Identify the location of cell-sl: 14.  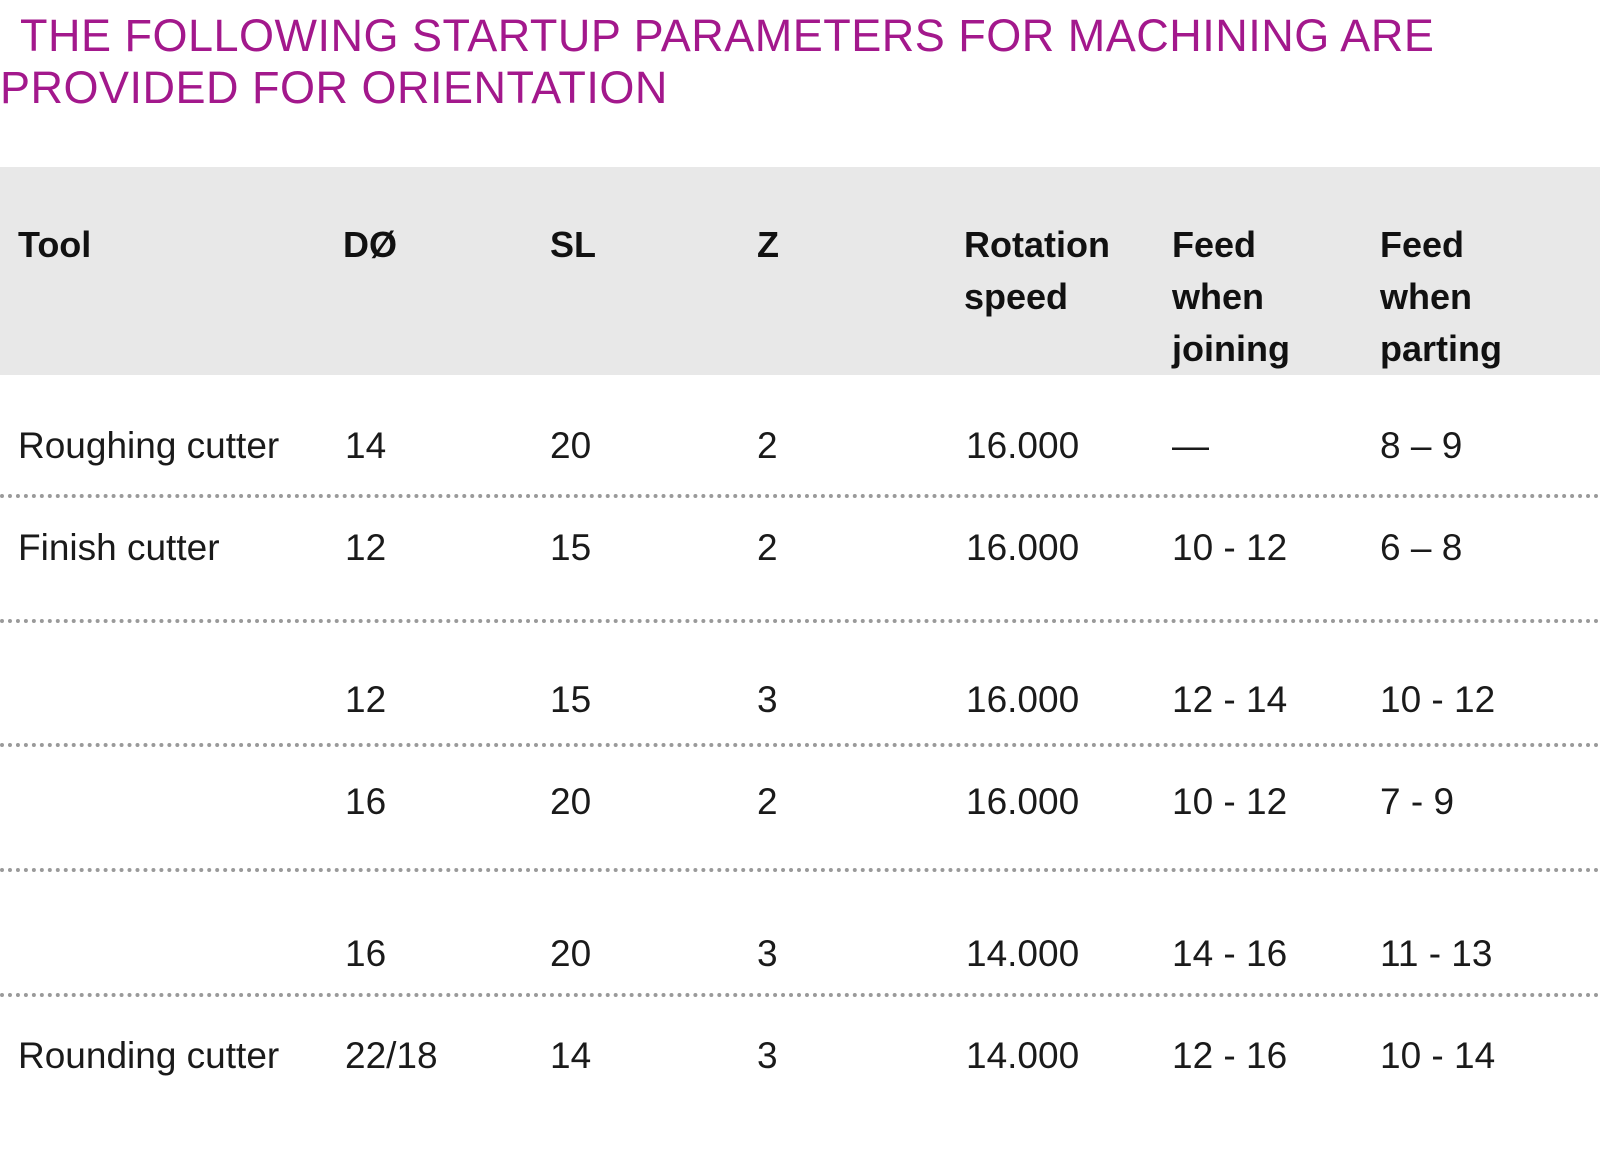
(571, 1055).